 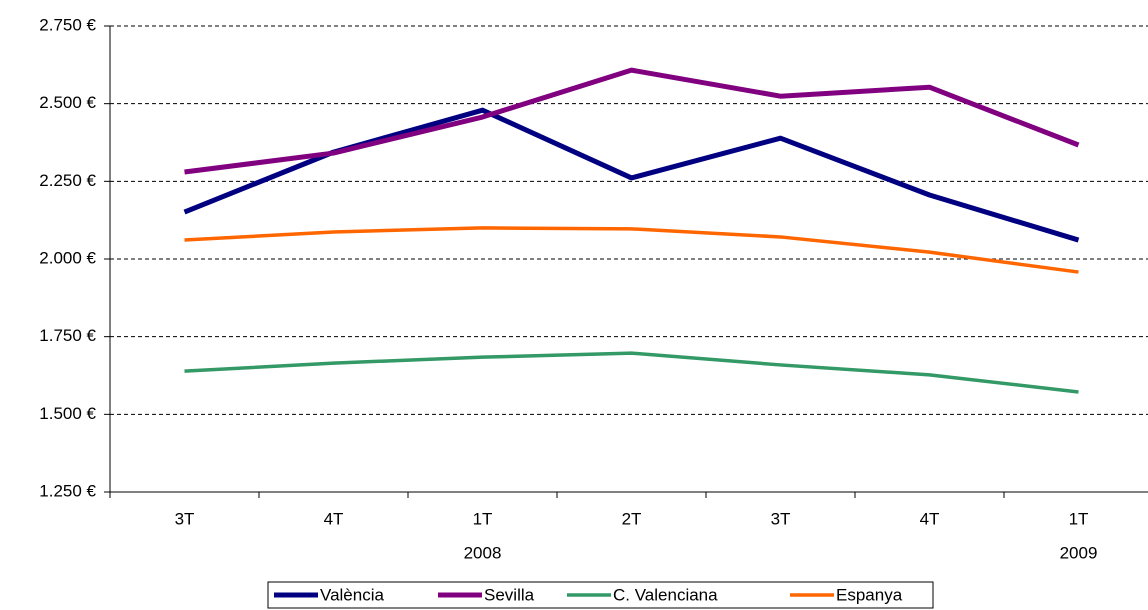 What do you see at coordinates (352, 594) in the screenshot?
I see `legend-label: València` at bounding box center [352, 594].